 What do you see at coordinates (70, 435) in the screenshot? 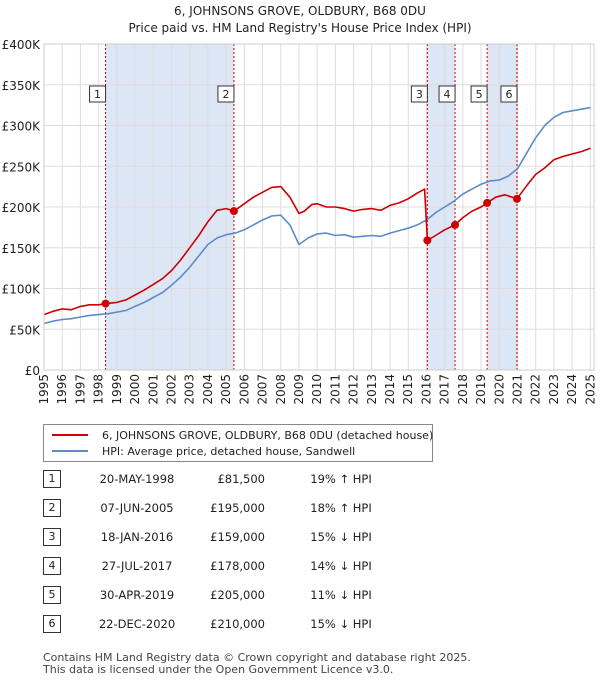
I see `legend-swatch-property` at bounding box center [70, 435].